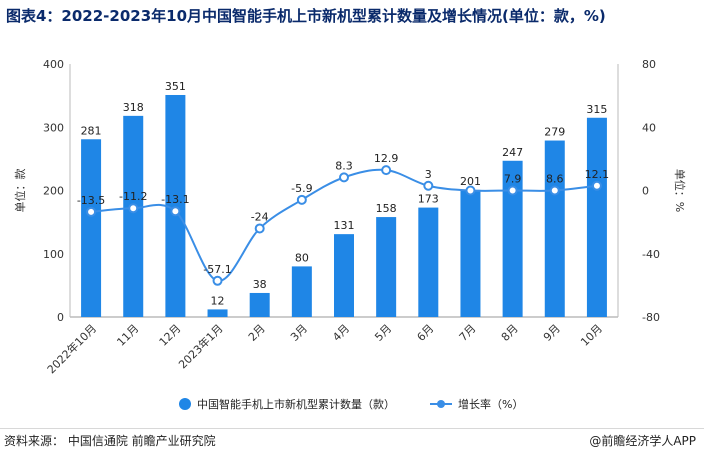  What do you see at coordinates (296, 404) in the screenshot?
I see `legend-bar-label: 中国智能手机上市新机型累计数量（款）` at bounding box center [296, 404].